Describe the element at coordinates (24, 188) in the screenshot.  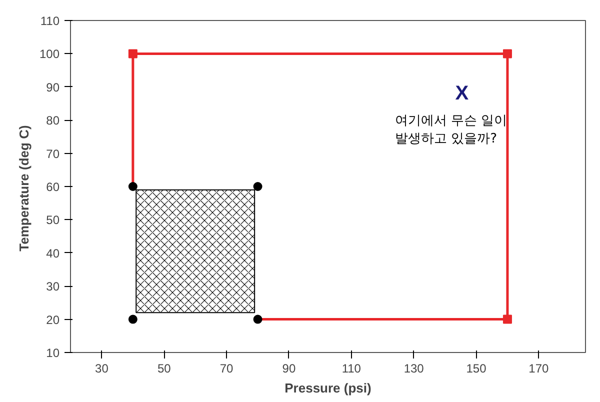
I see `y-axis-title: Temperature (deg C)` at that location.